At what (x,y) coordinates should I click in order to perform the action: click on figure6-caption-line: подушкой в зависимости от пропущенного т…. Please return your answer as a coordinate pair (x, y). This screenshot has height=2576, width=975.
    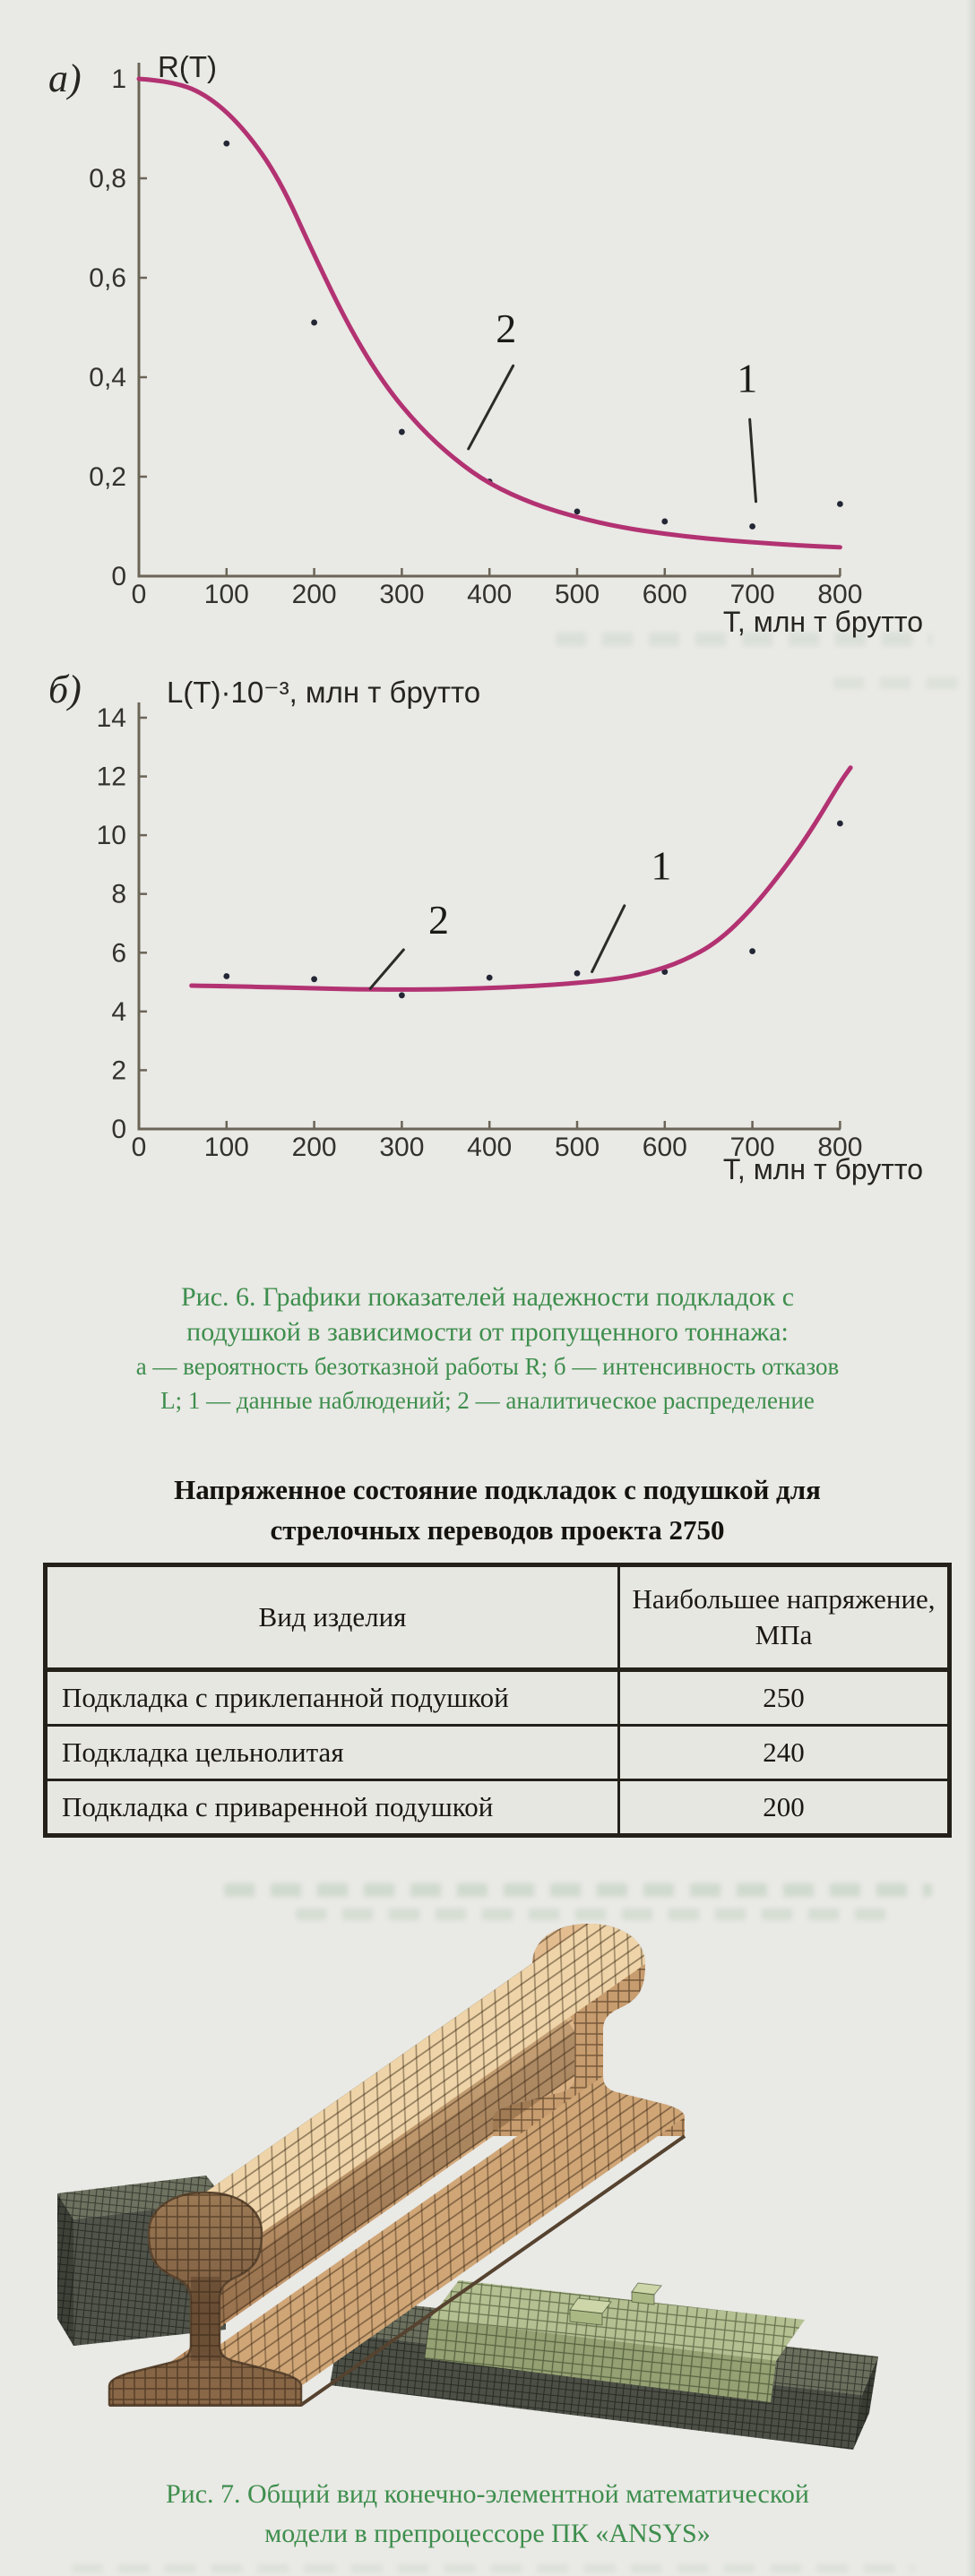
    Looking at the image, I should click on (487, 1332).